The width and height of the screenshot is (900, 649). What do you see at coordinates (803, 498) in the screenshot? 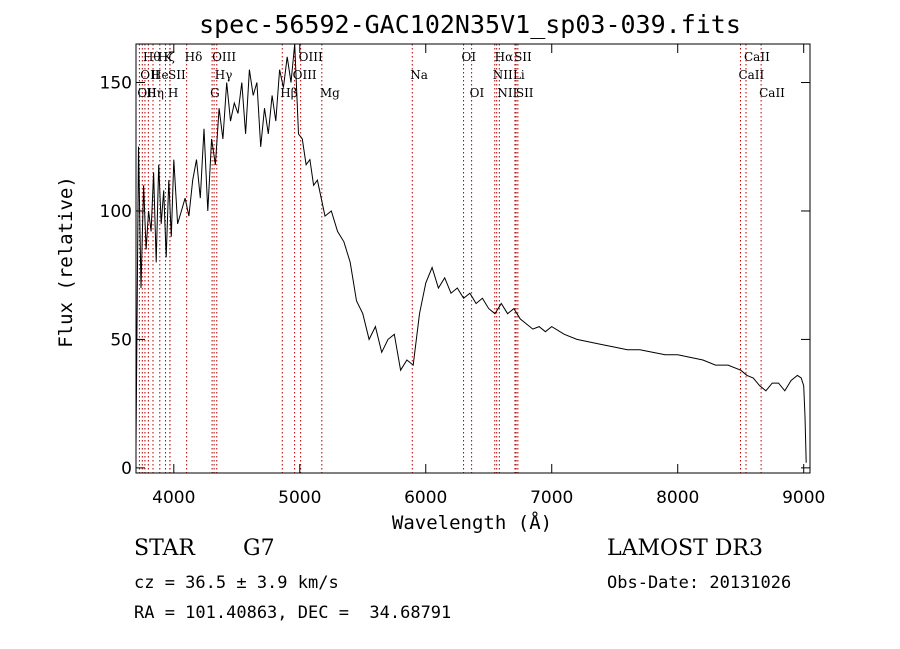
I see `x-tick-label-5: 9000` at bounding box center [803, 498].